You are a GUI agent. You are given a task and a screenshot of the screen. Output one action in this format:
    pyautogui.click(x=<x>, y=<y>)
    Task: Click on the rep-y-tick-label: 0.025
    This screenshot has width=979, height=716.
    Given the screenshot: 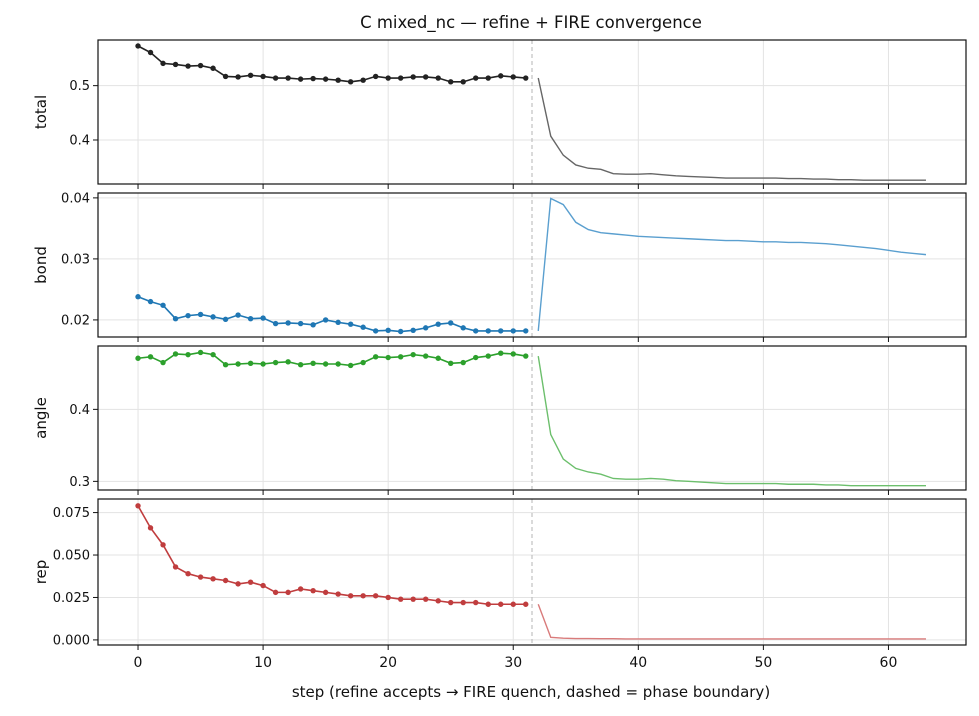 What is the action you would take?
    pyautogui.click(x=71, y=598)
    